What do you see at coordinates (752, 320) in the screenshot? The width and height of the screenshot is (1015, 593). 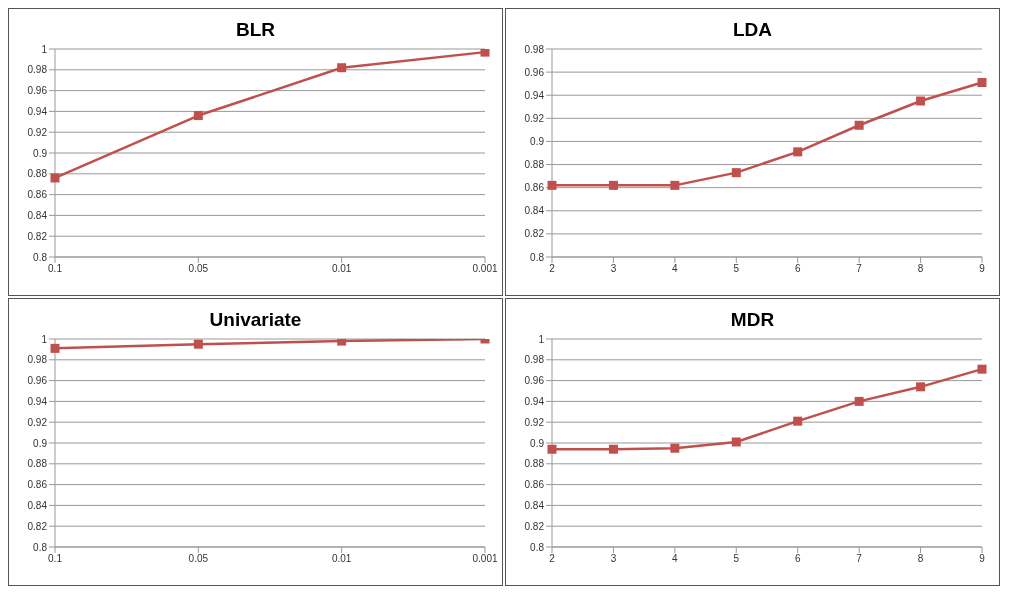 I see `chart-title: MDR` at bounding box center [752, 320].